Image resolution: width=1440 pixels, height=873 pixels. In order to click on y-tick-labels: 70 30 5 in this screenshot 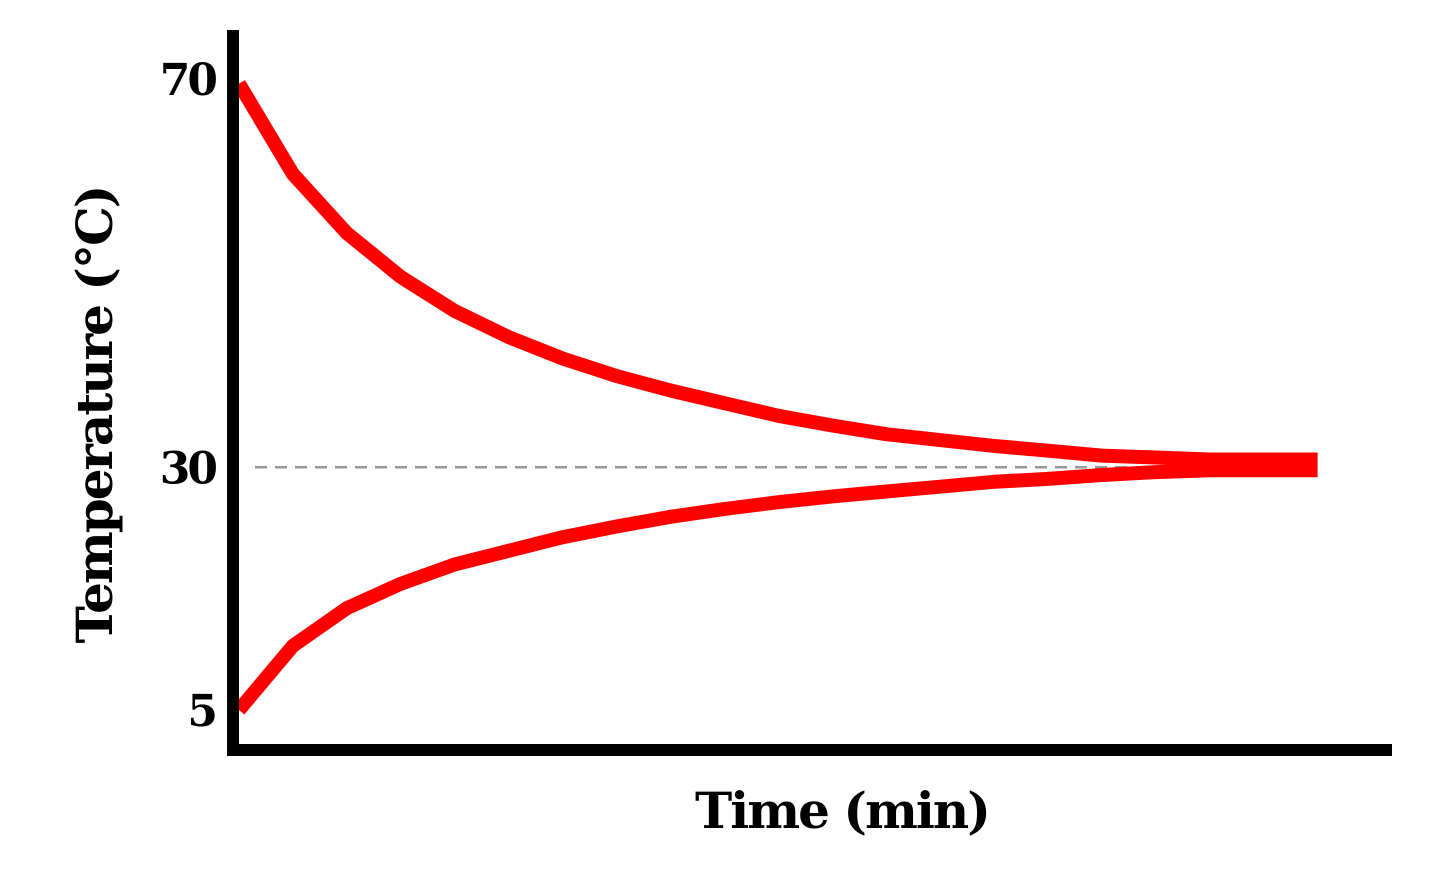, I will do `click(190, 396)`.